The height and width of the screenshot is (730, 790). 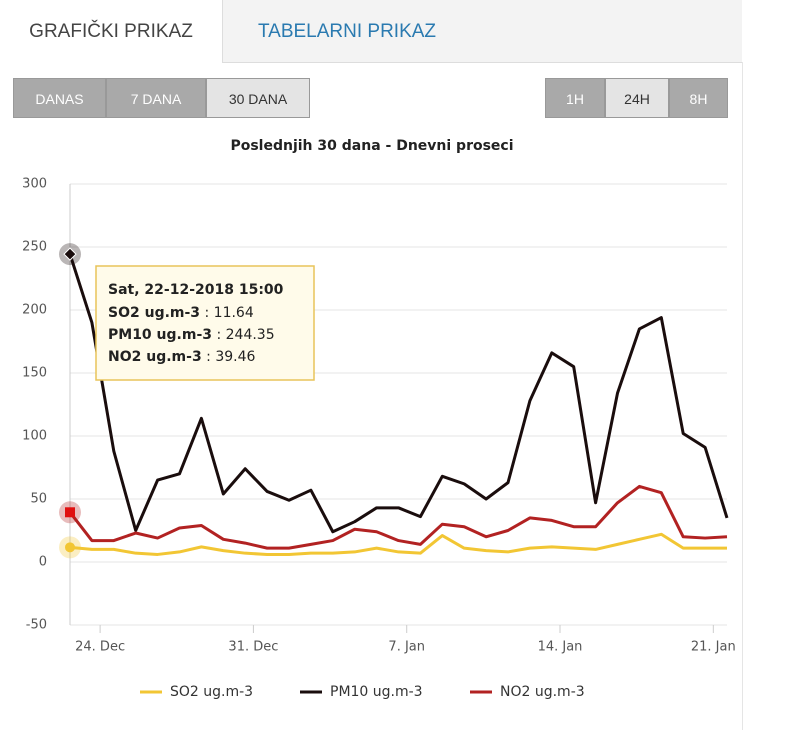 What do you see at coordinates (156, 98) in the screenshot?
I see `range-button: 7 DANA` at bounding box center [156, 98].